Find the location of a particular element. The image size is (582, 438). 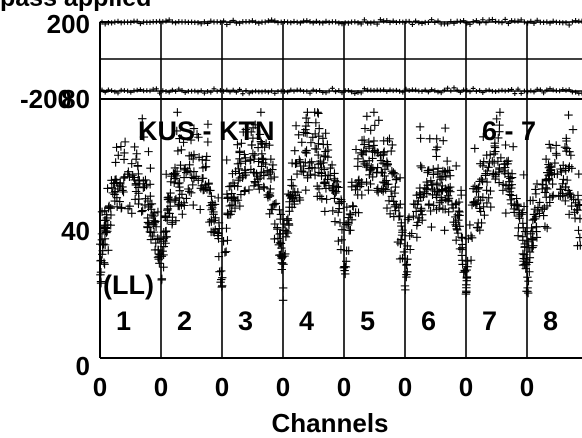

subband-label: 7 is located at coordinates (489, 321).